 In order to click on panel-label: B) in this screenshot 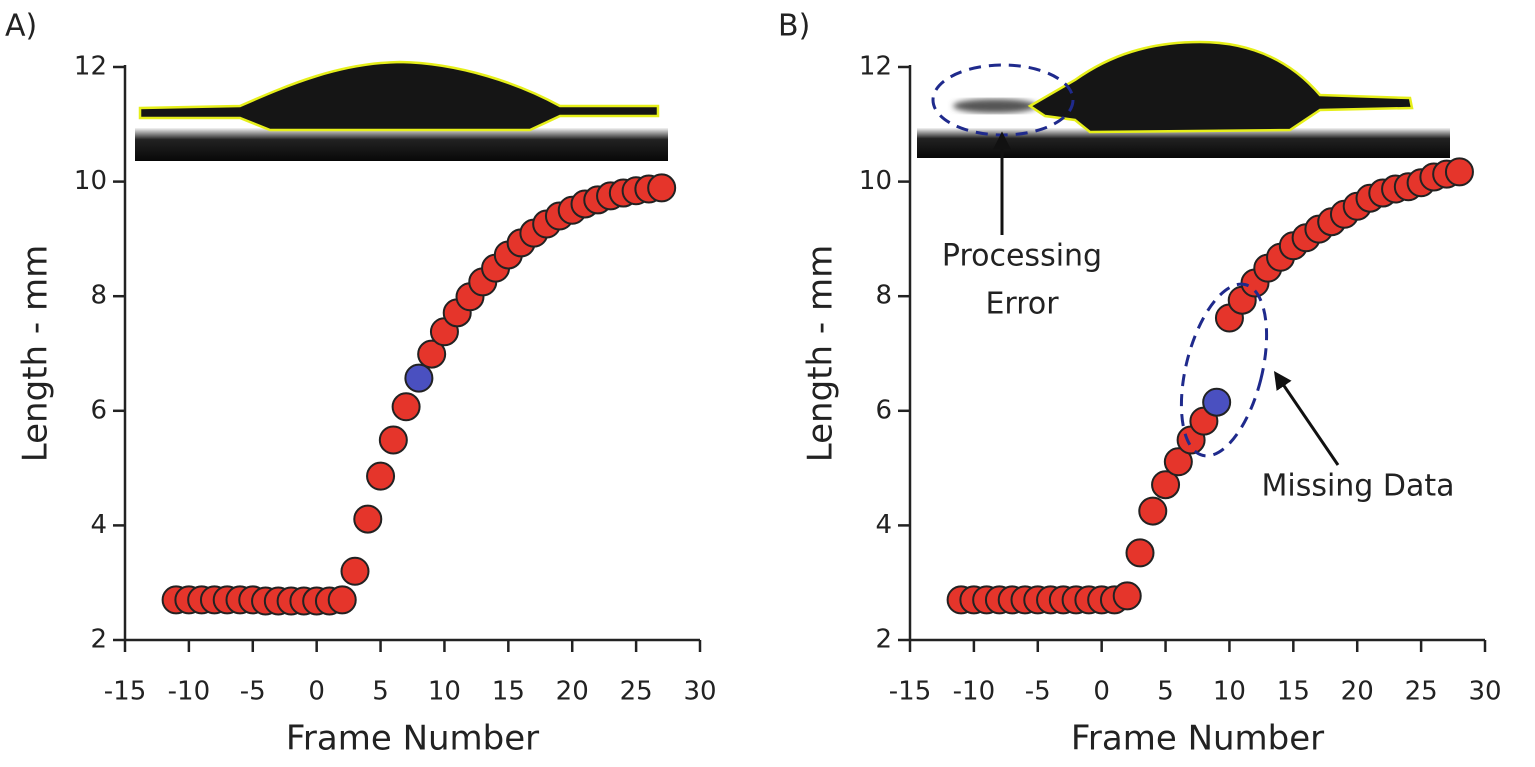, I will do `click(794, 26)`.